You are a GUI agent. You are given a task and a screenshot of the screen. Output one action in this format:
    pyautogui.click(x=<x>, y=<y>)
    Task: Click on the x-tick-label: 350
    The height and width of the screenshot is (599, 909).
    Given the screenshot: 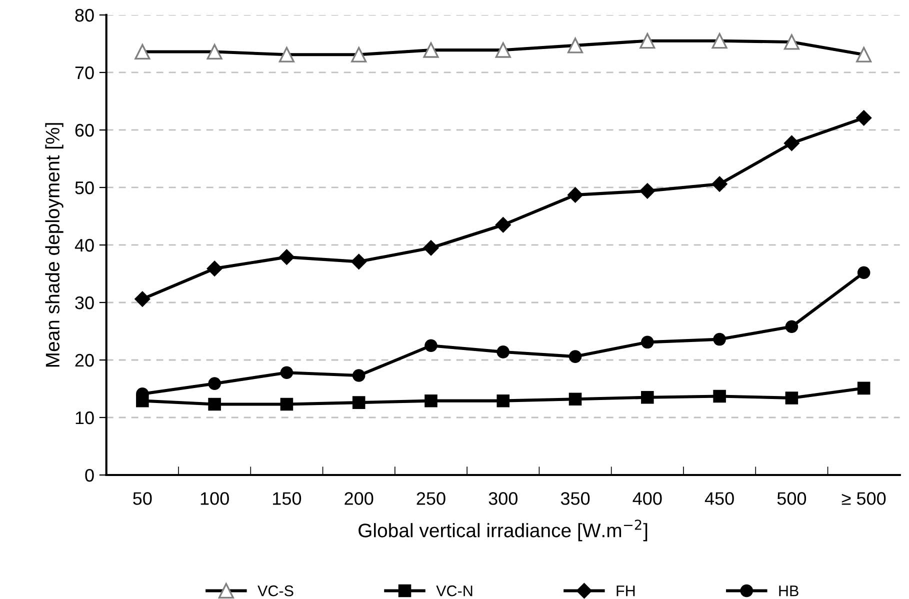 What is the action you would take?
    pyautogui.click(x=575, y=498)
    